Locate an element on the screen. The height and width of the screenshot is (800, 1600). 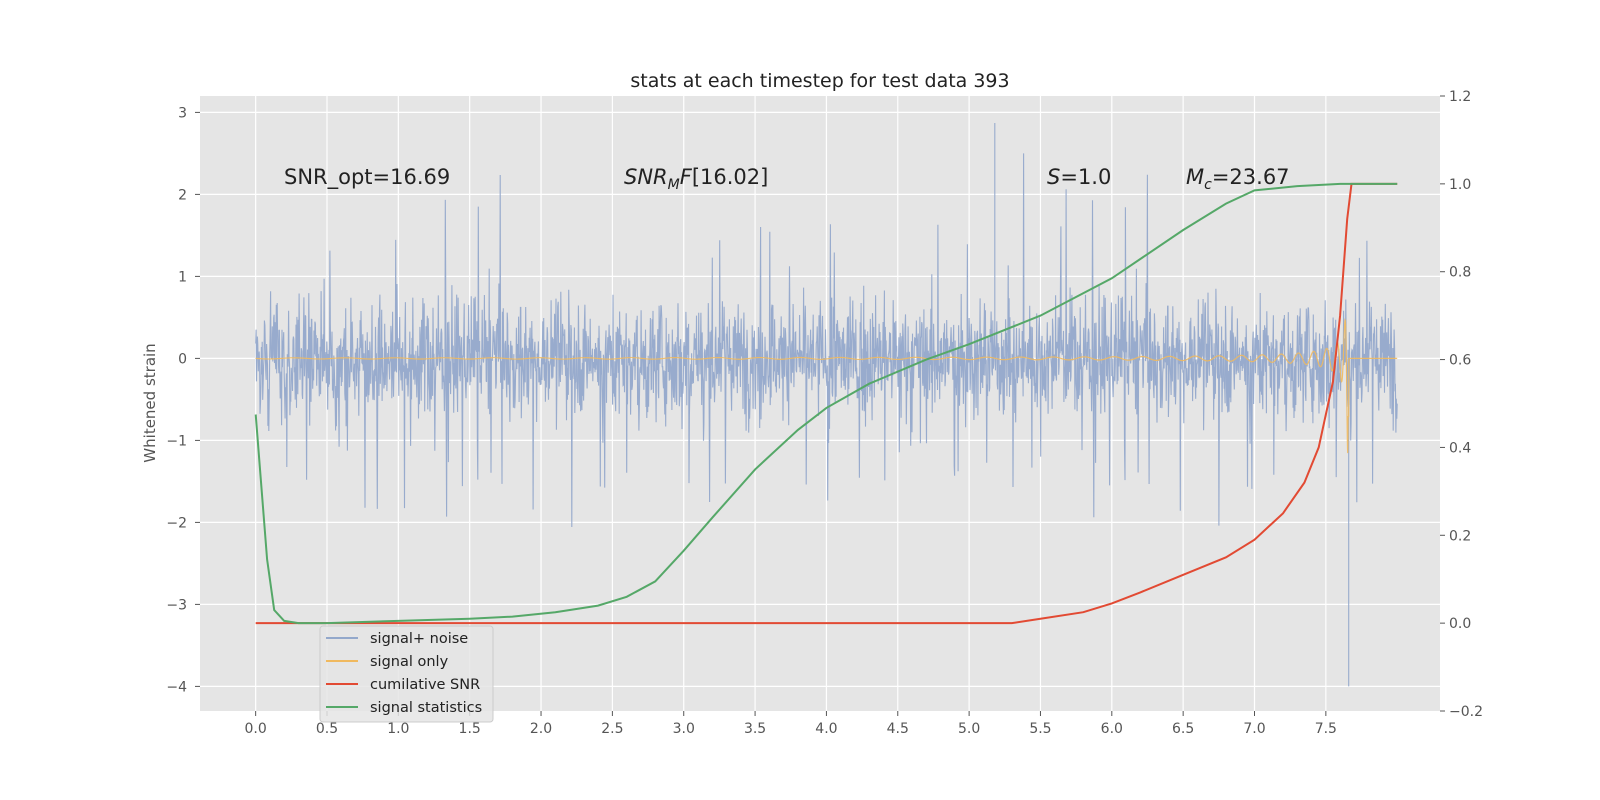
legend-label-signal-noise: signal+ noise is located at coordinates (419, 639).